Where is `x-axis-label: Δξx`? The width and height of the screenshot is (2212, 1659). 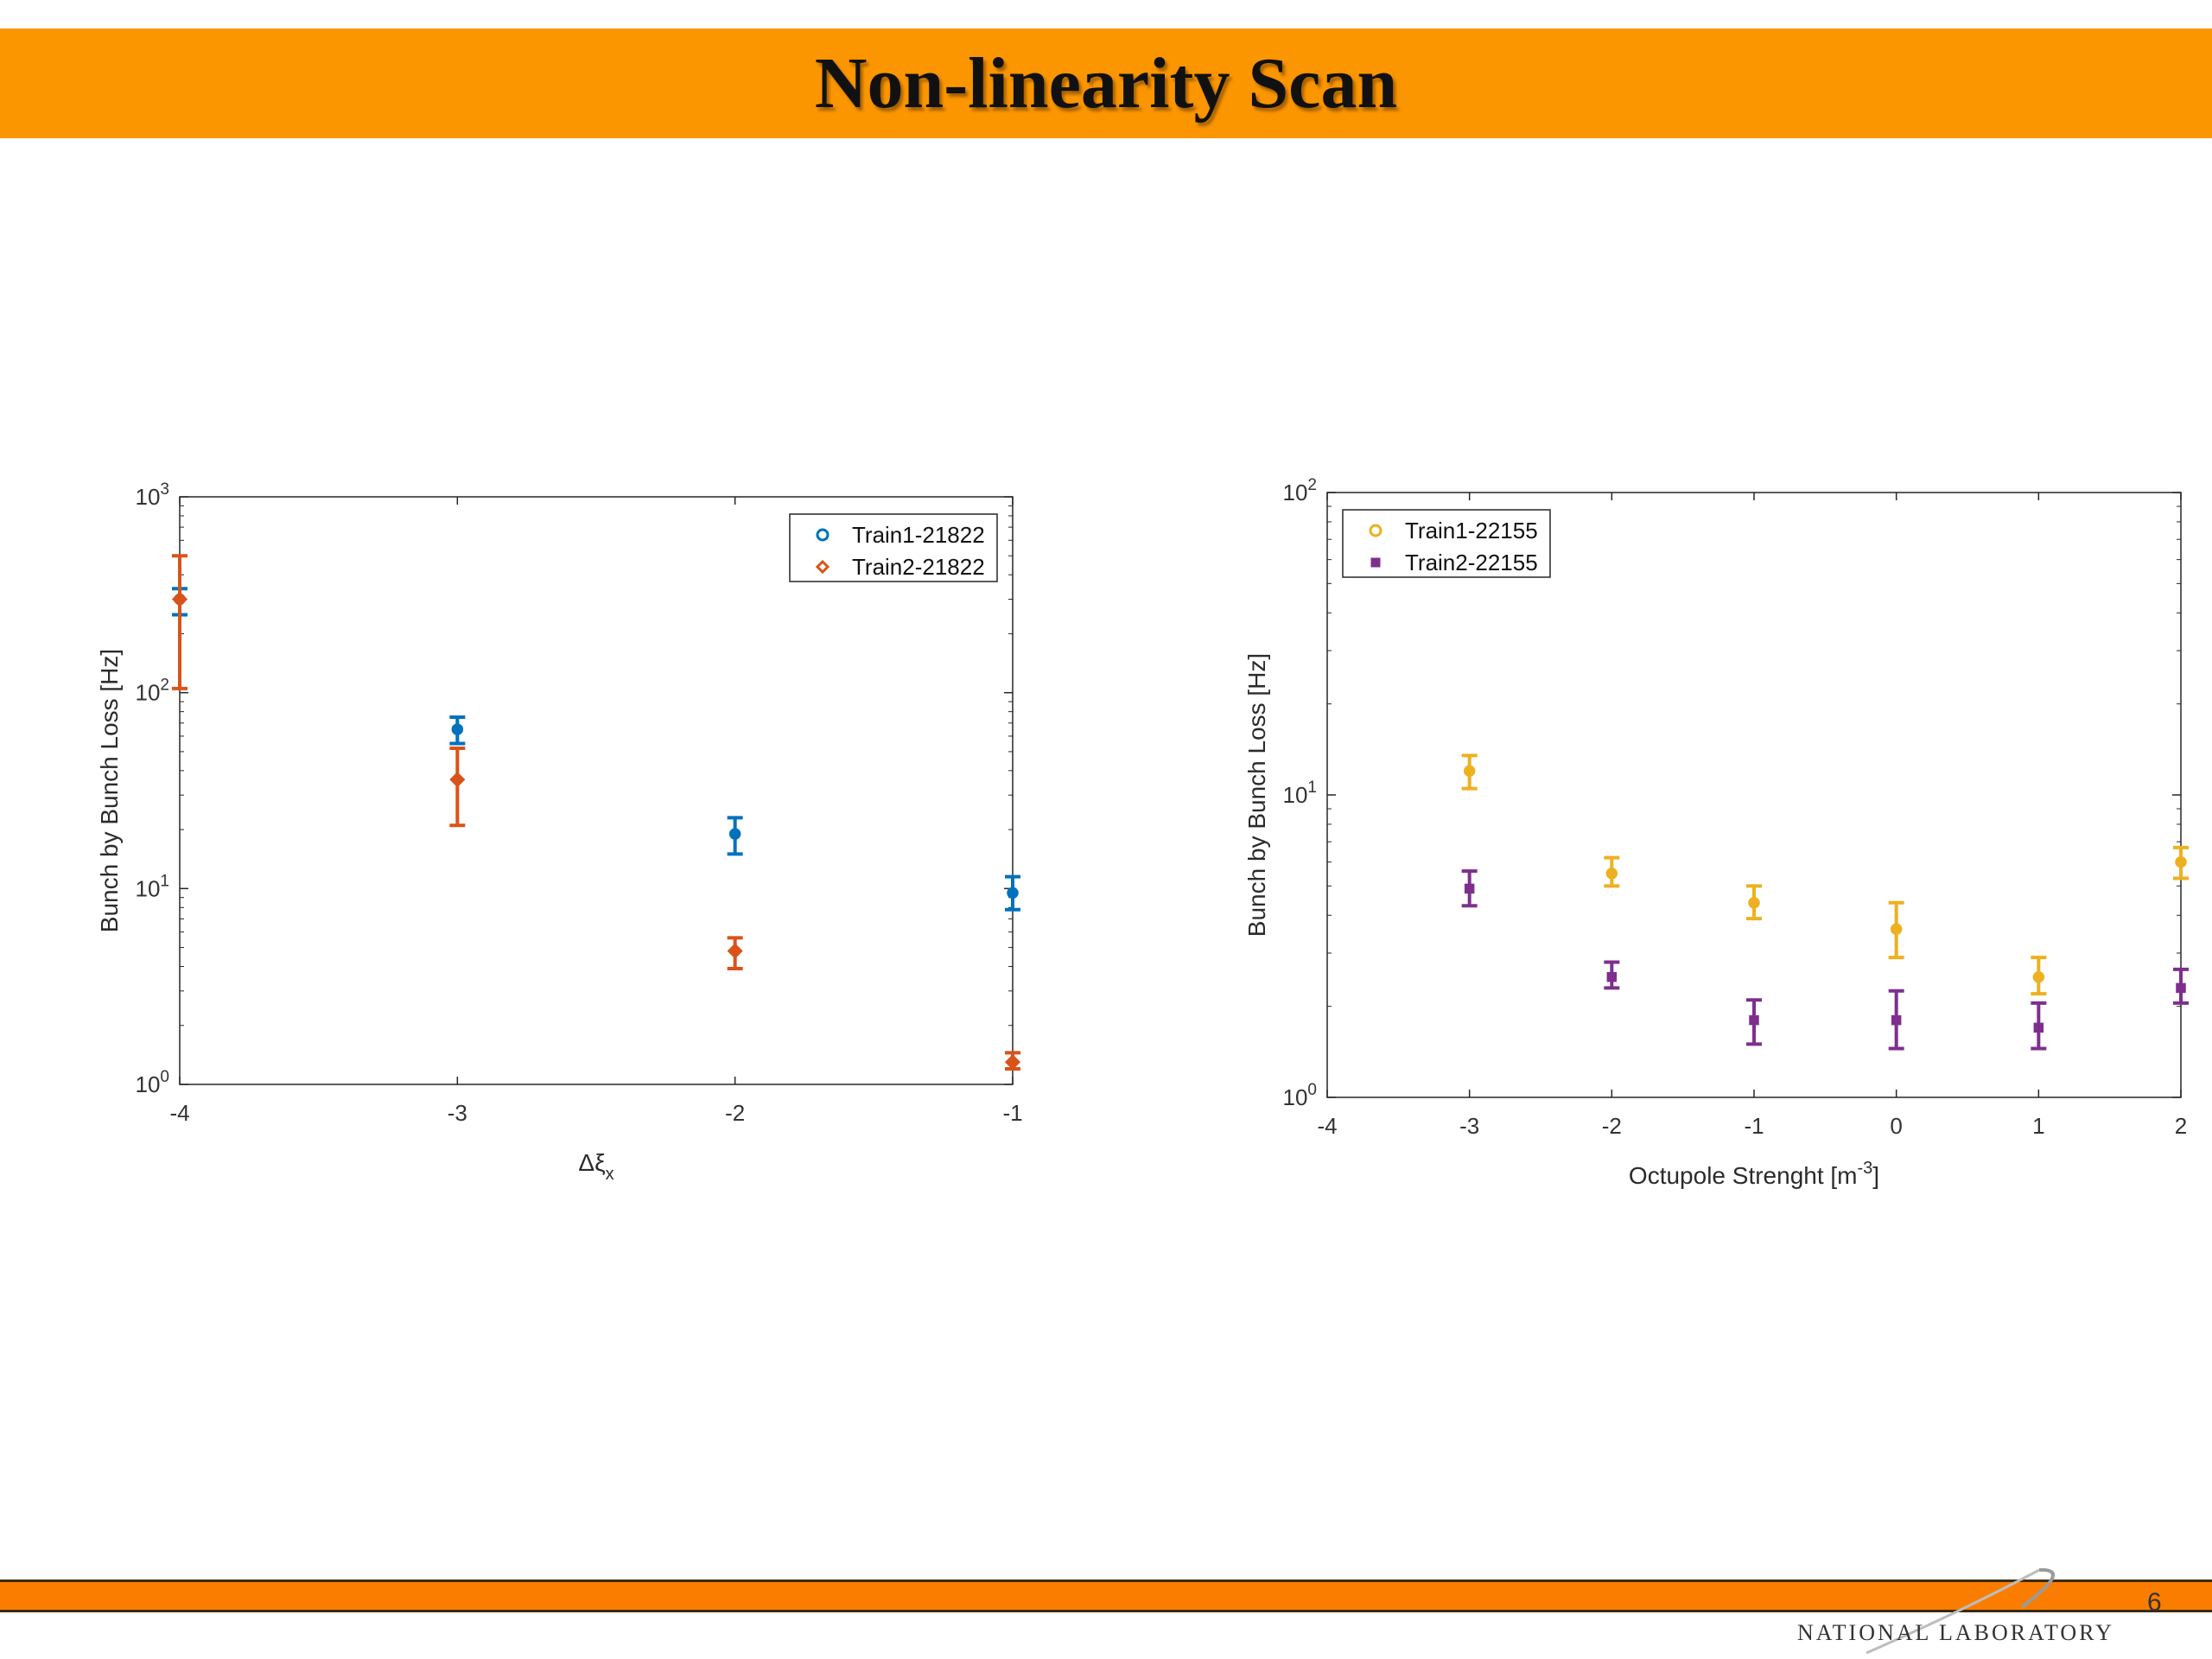
x-axis-label: Δξx is located at coordinates (595, 1166).